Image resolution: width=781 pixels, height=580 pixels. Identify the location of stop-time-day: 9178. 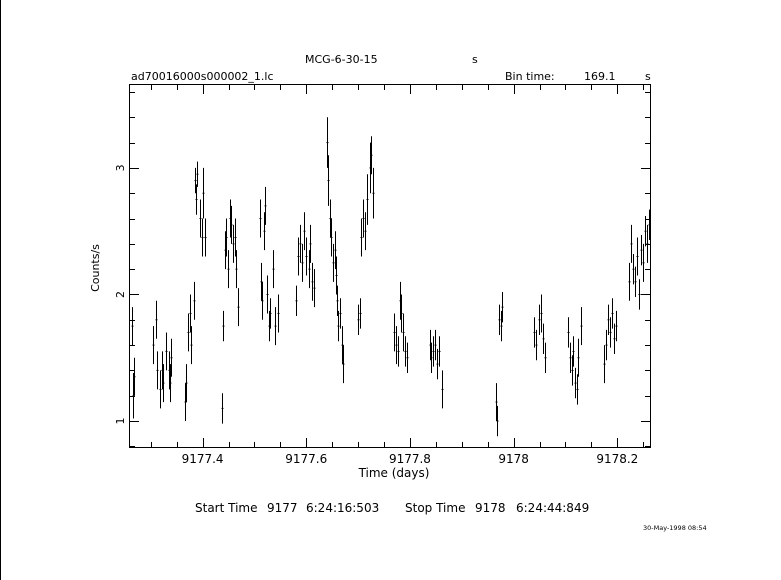
(490, 508).